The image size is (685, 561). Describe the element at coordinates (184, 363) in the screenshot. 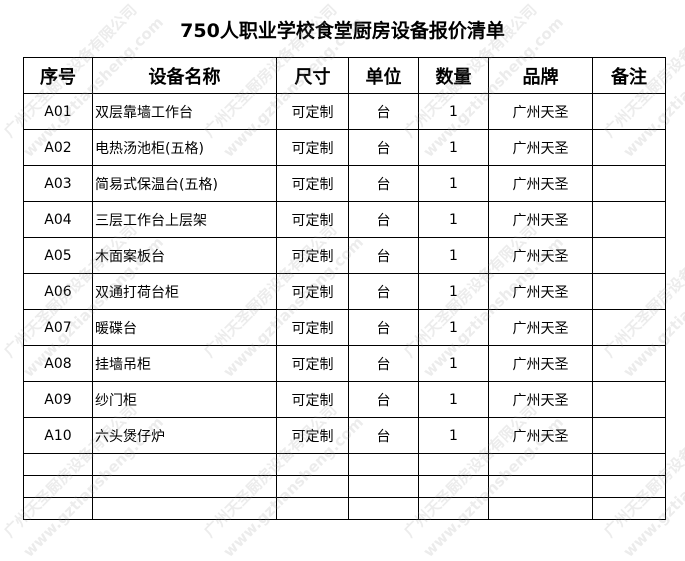

I see `cell-name: 挂墙吊柜` at that location.